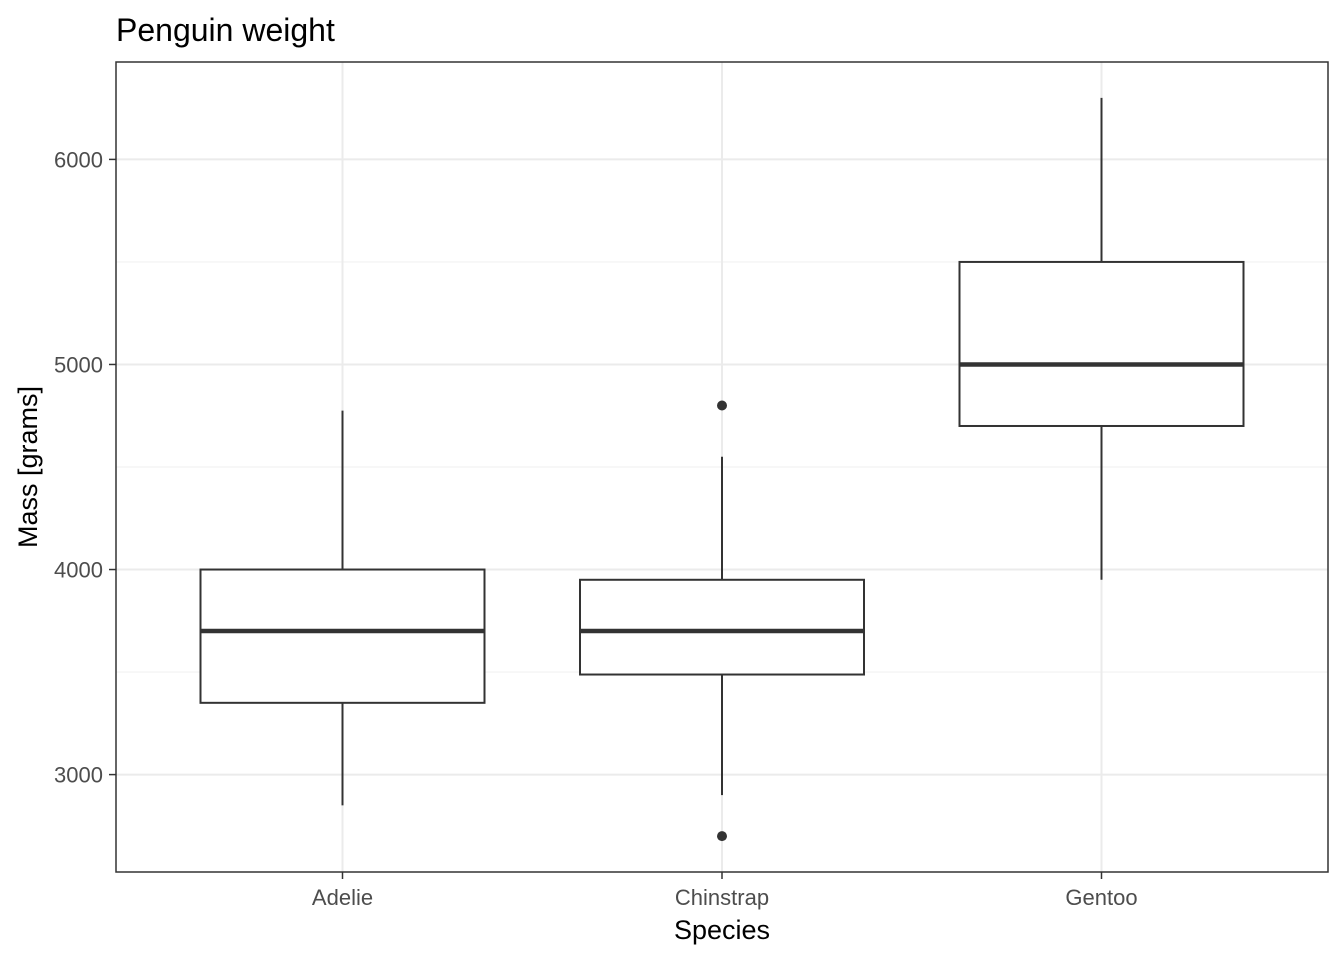 The width and height of the screenshot is (1344, 960). I want to click on box-chinstrap, so click(722, 621).